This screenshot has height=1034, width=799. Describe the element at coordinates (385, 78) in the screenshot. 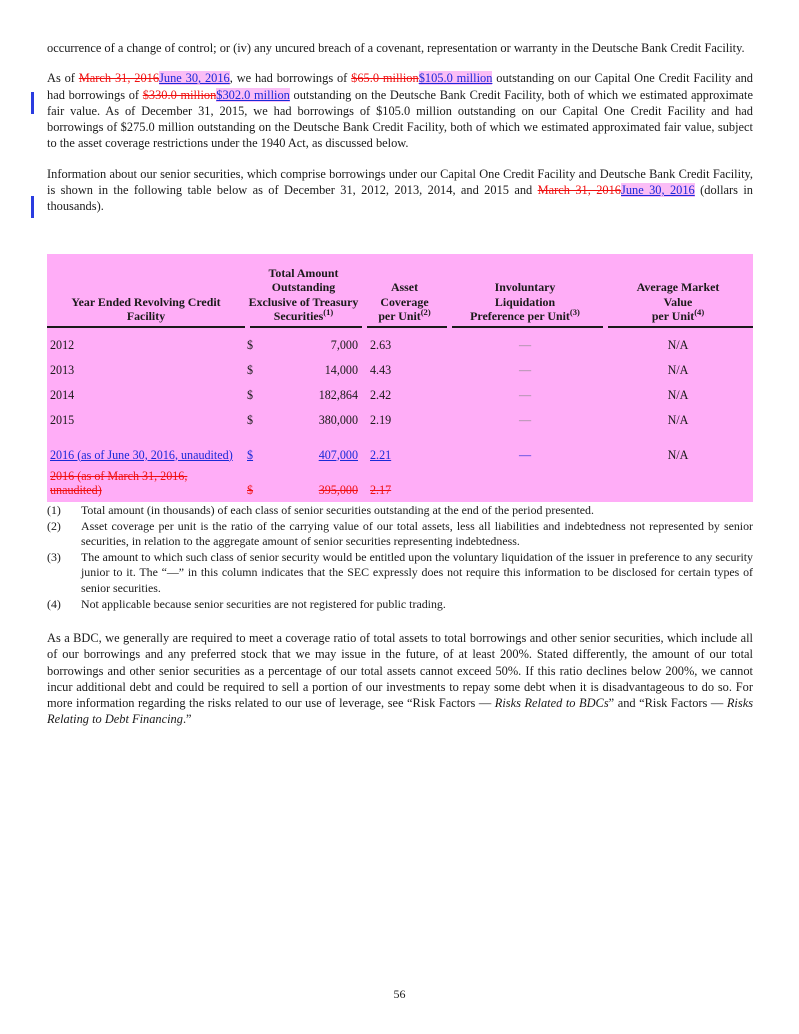

I see `p2-deleted-amount-1: $65.0 million` at that location.